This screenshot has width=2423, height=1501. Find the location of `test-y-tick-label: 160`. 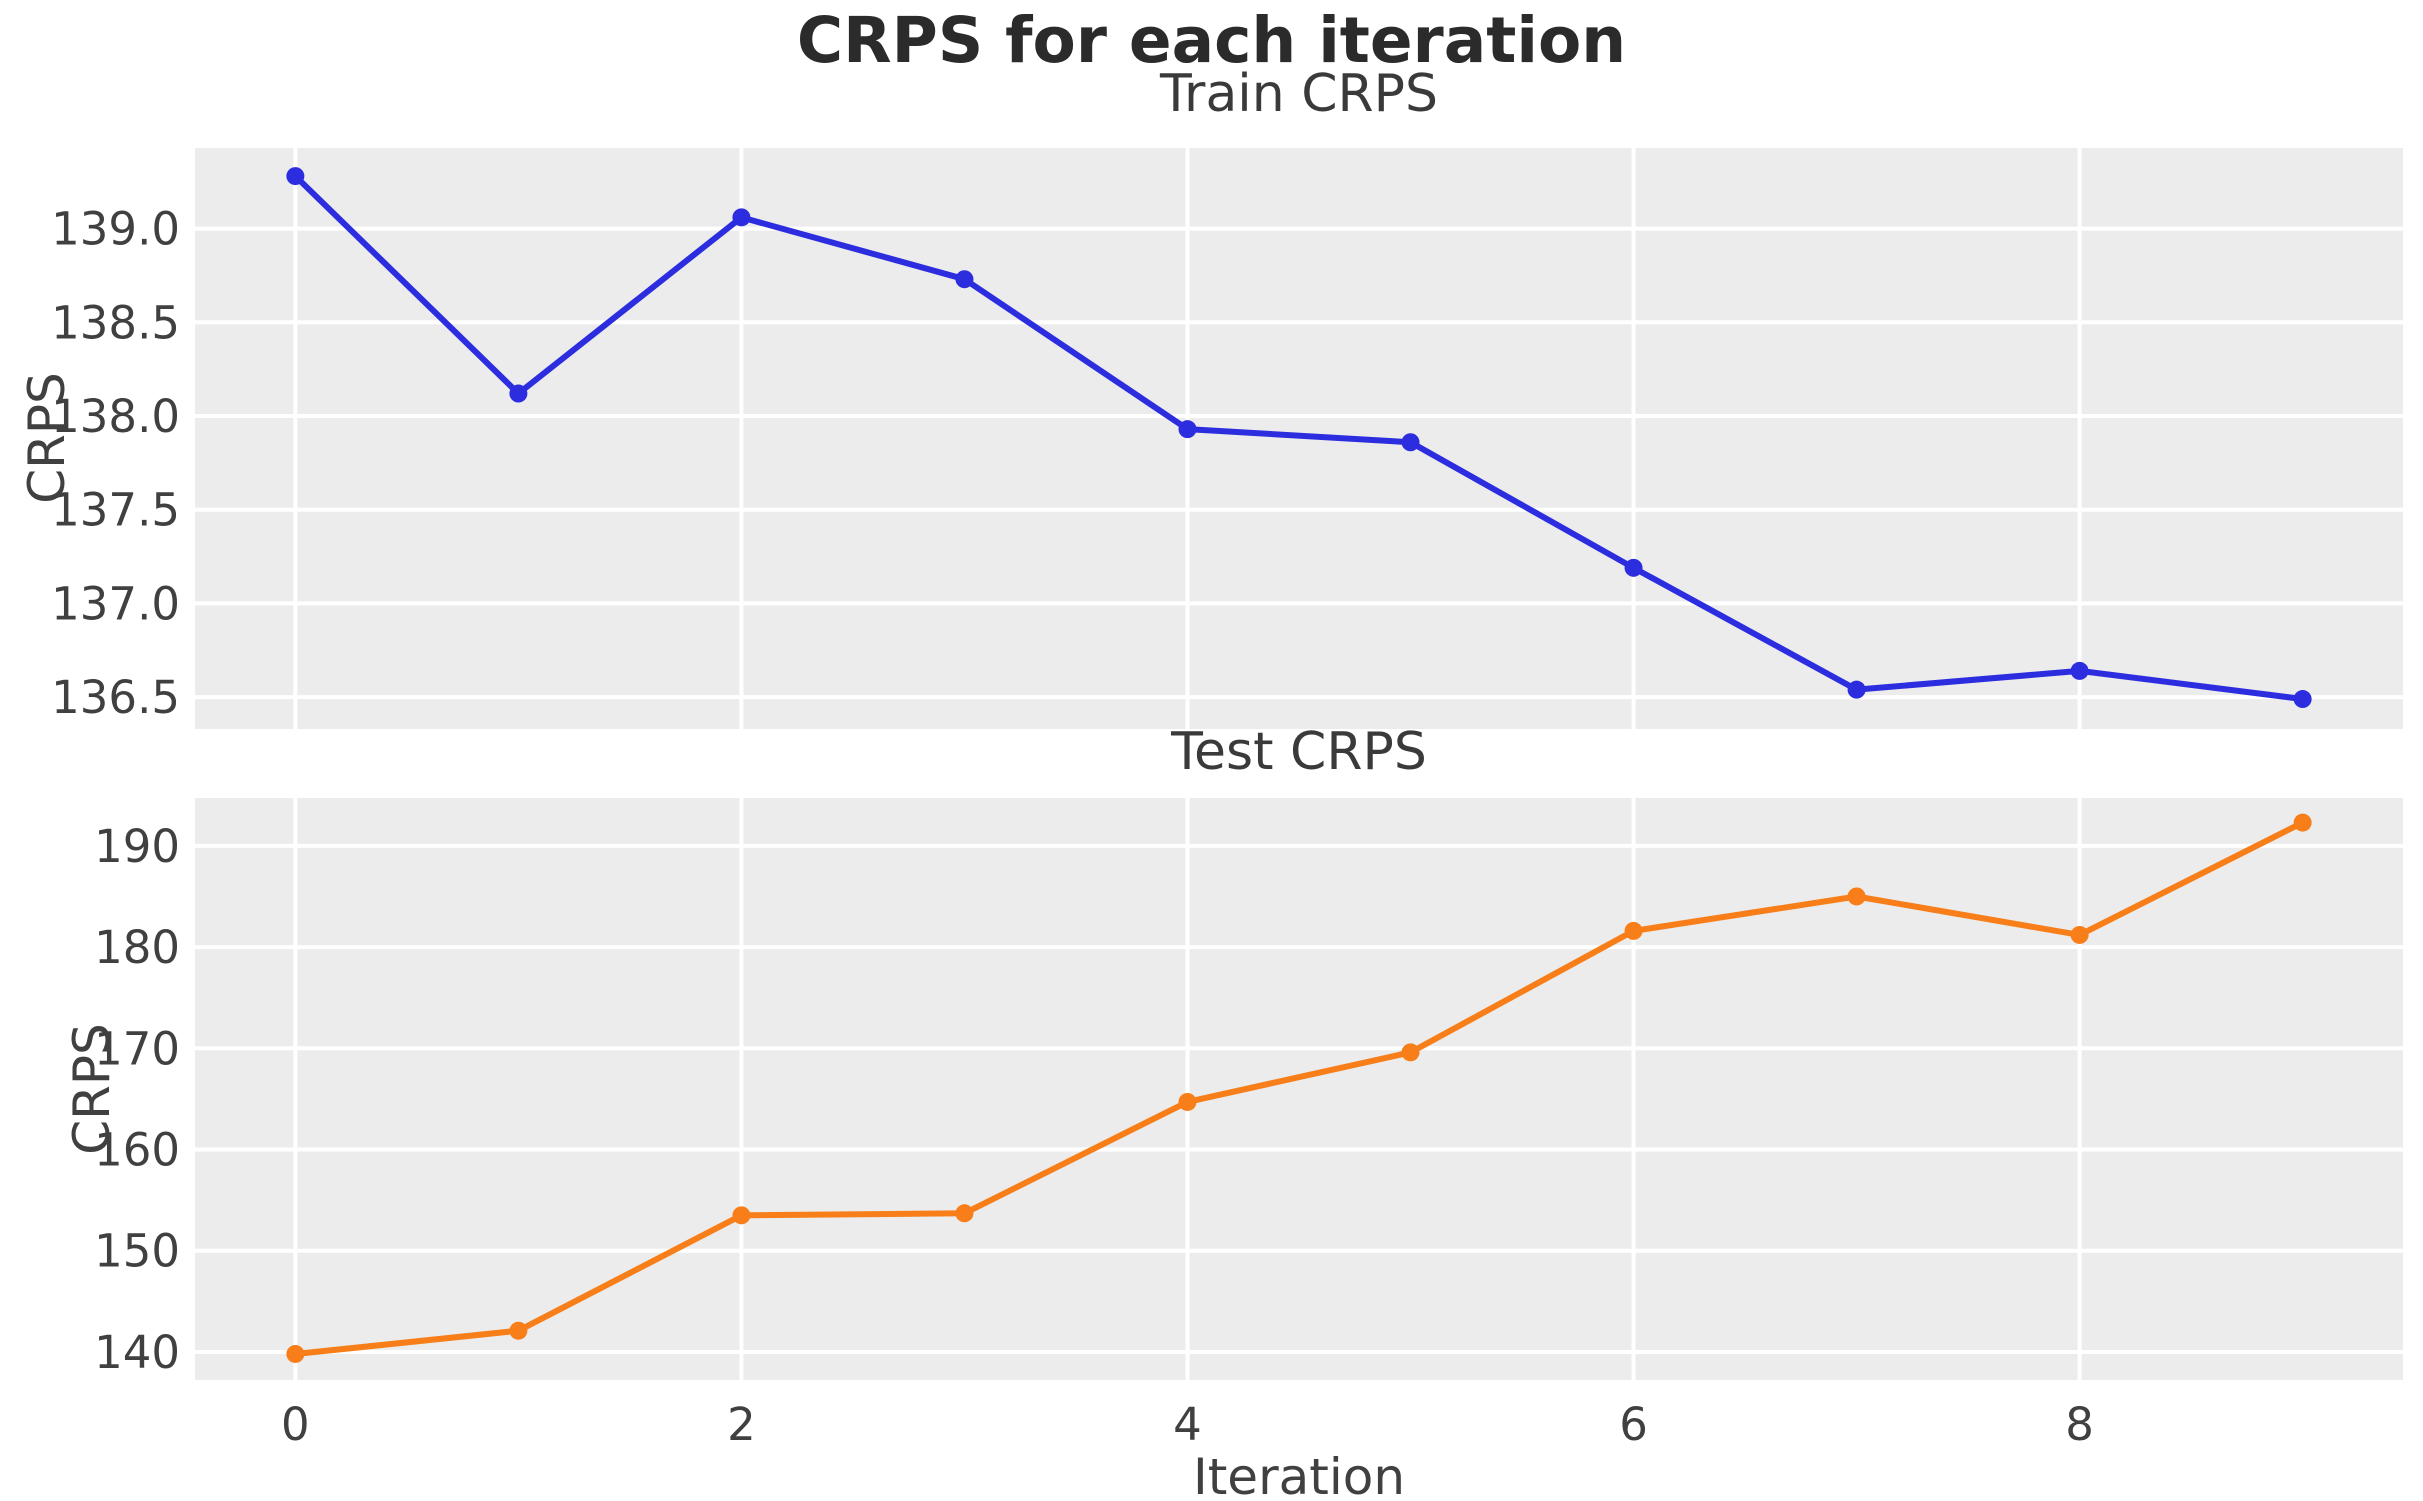

test-y-tick-label: 160 is located at coordinates (137, 1150).